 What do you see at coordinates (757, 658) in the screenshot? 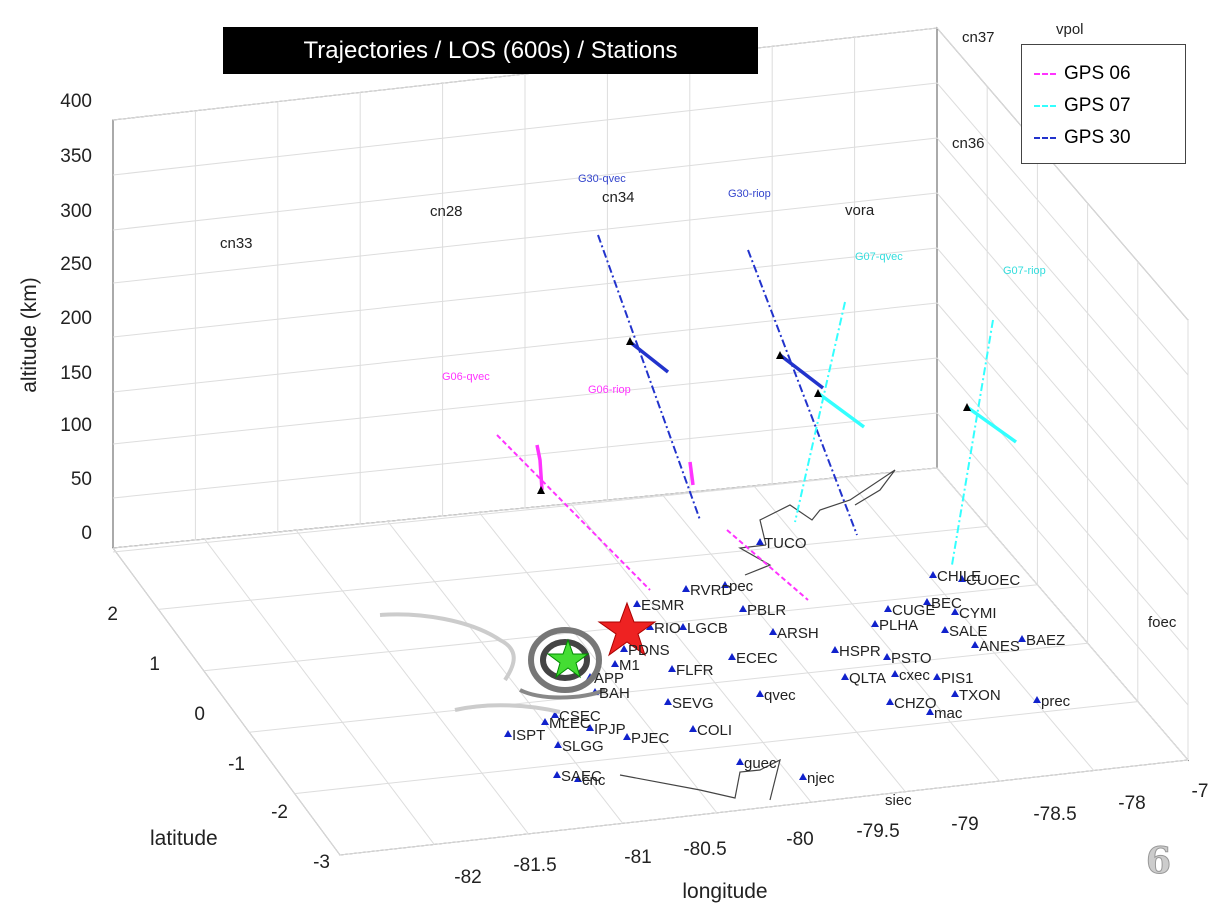
I see `station-label: ECEC` at bounding box center [757, 658].